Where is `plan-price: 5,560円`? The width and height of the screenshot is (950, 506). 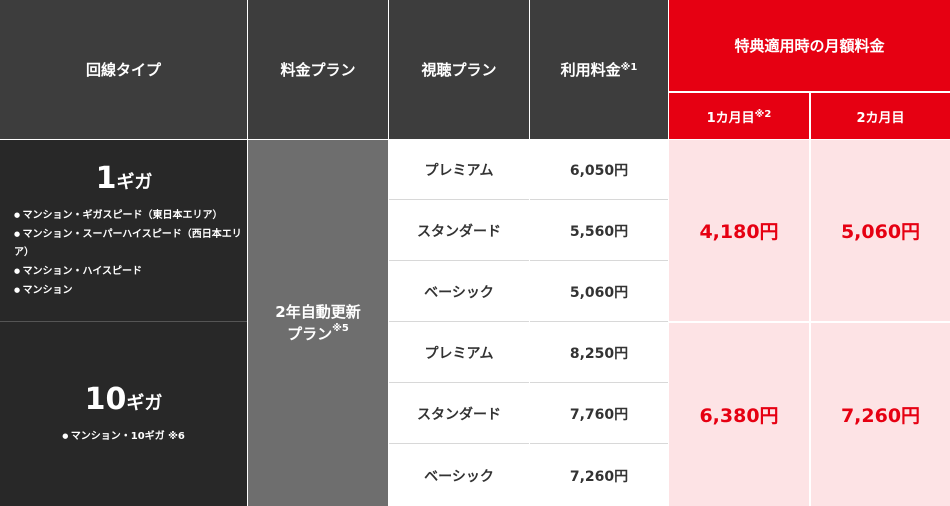 plan-price: 5,560円 is located at coordinates (599, 231).